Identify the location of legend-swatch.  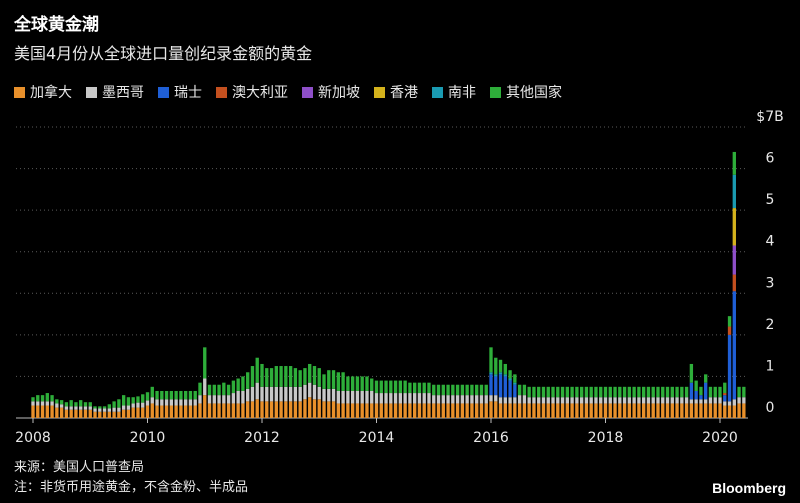
(495, 92).